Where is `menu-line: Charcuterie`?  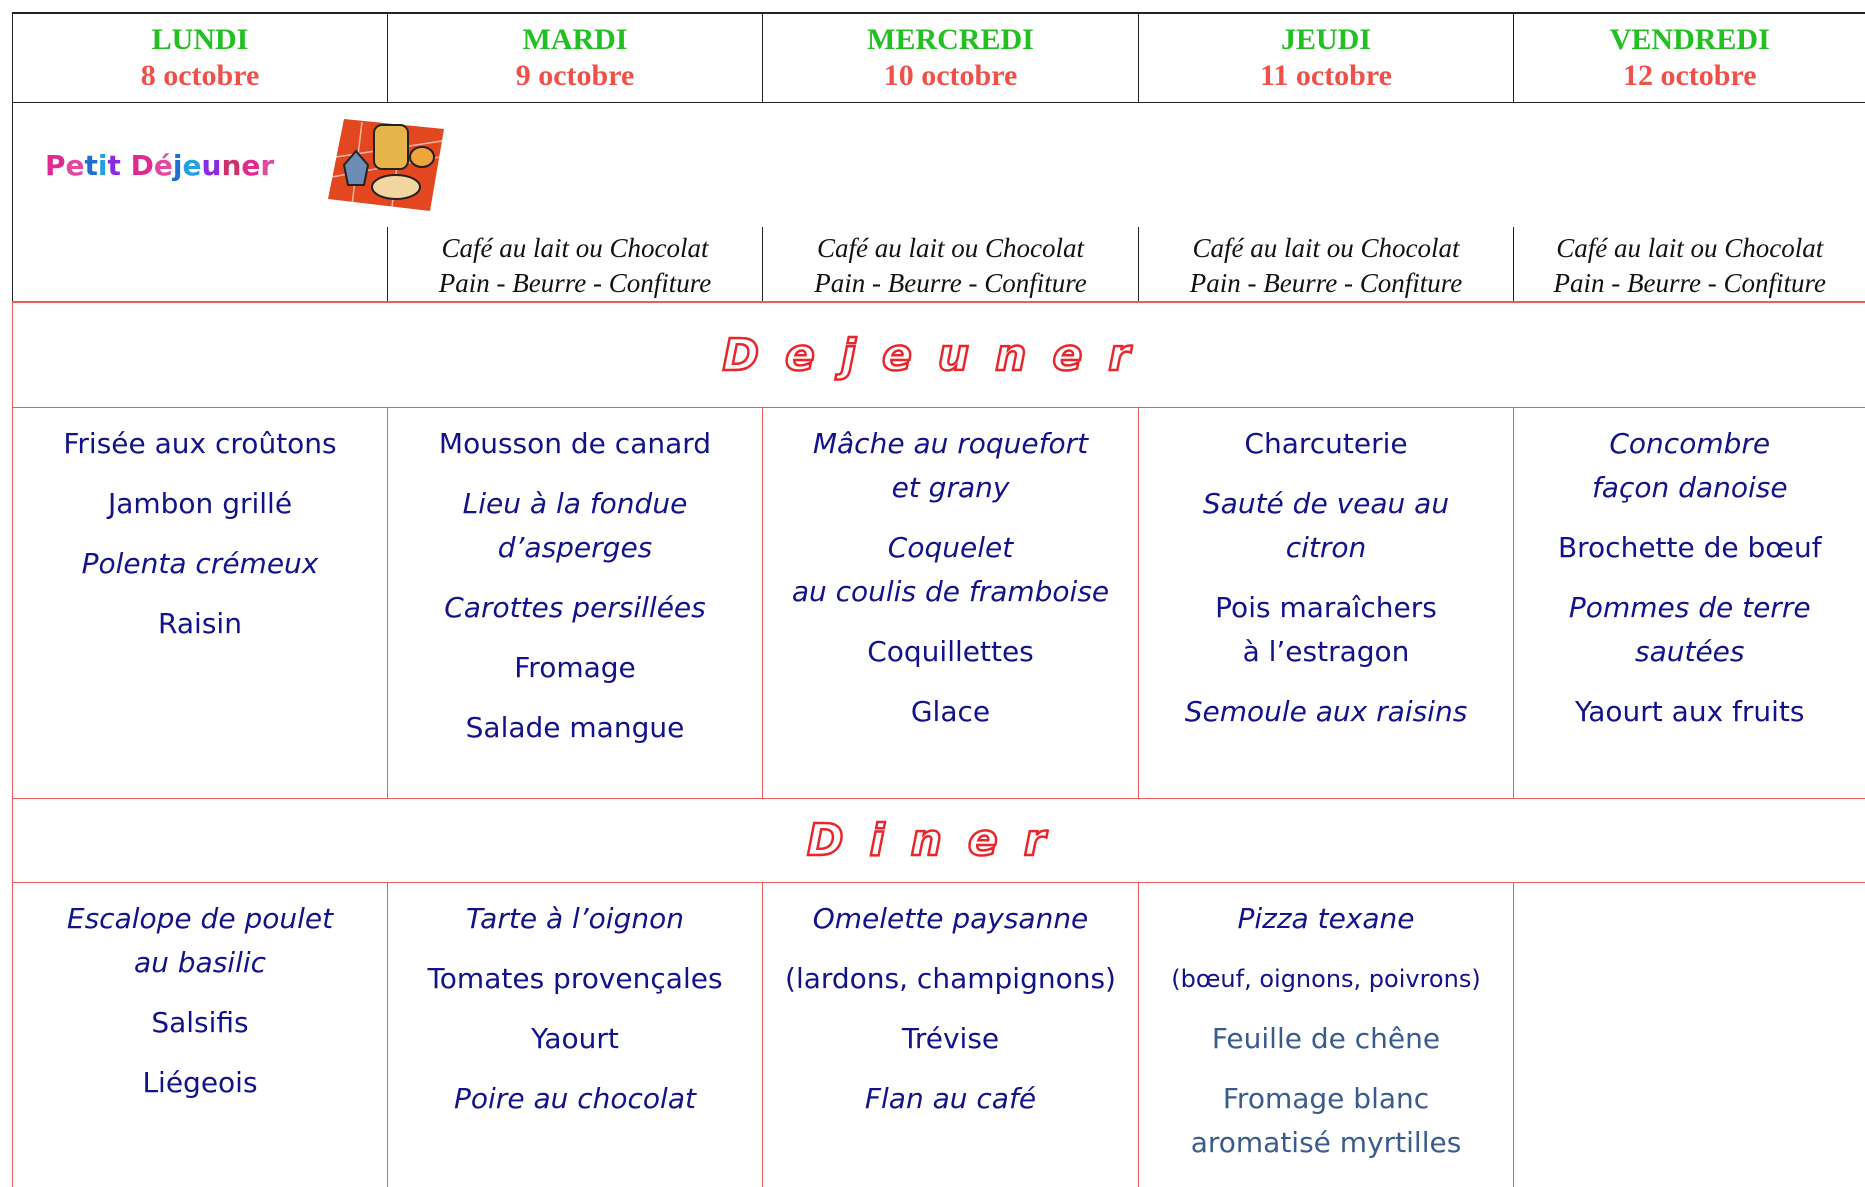 menu-line: Charcuterie is located at coordinates (1326, 444).